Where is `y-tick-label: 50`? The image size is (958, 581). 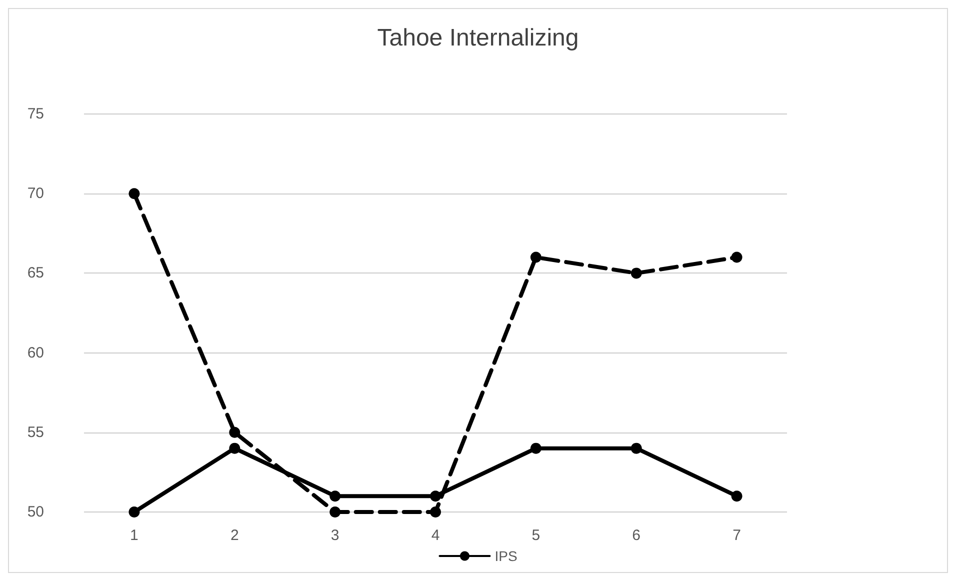 y-tick-label: 50 is located at coordinates (35, 512).